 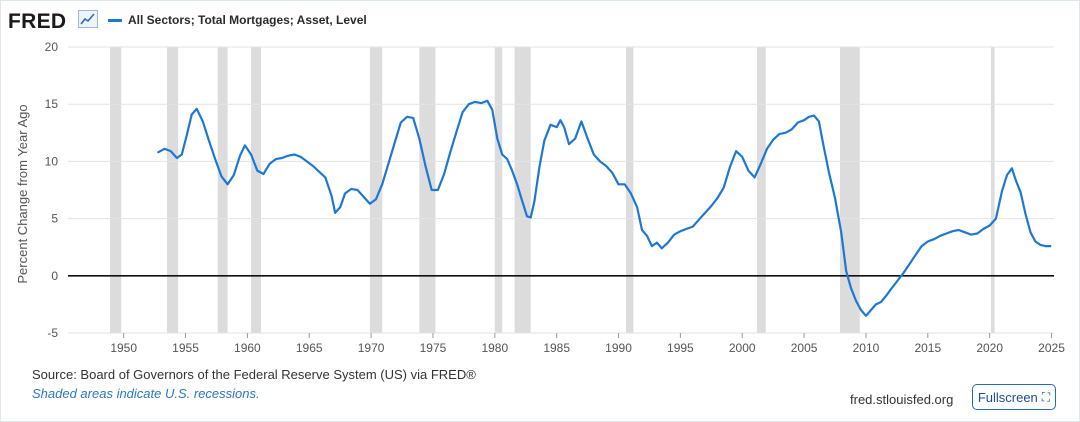 I want to click on x-tick-label: 2010, so click(x=866, y=348).